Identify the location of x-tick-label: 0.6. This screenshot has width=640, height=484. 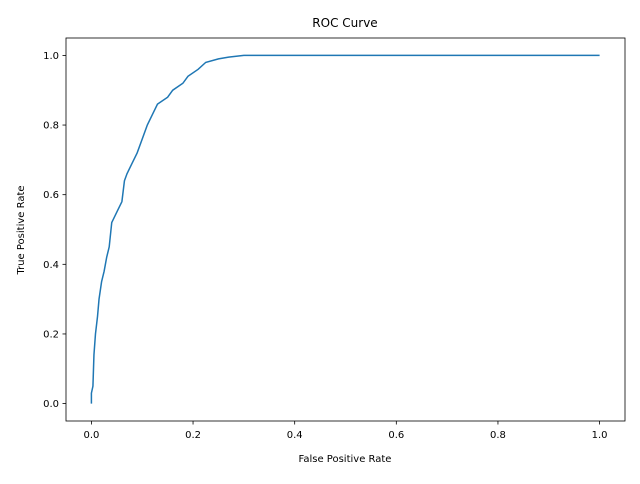
(396, 435).